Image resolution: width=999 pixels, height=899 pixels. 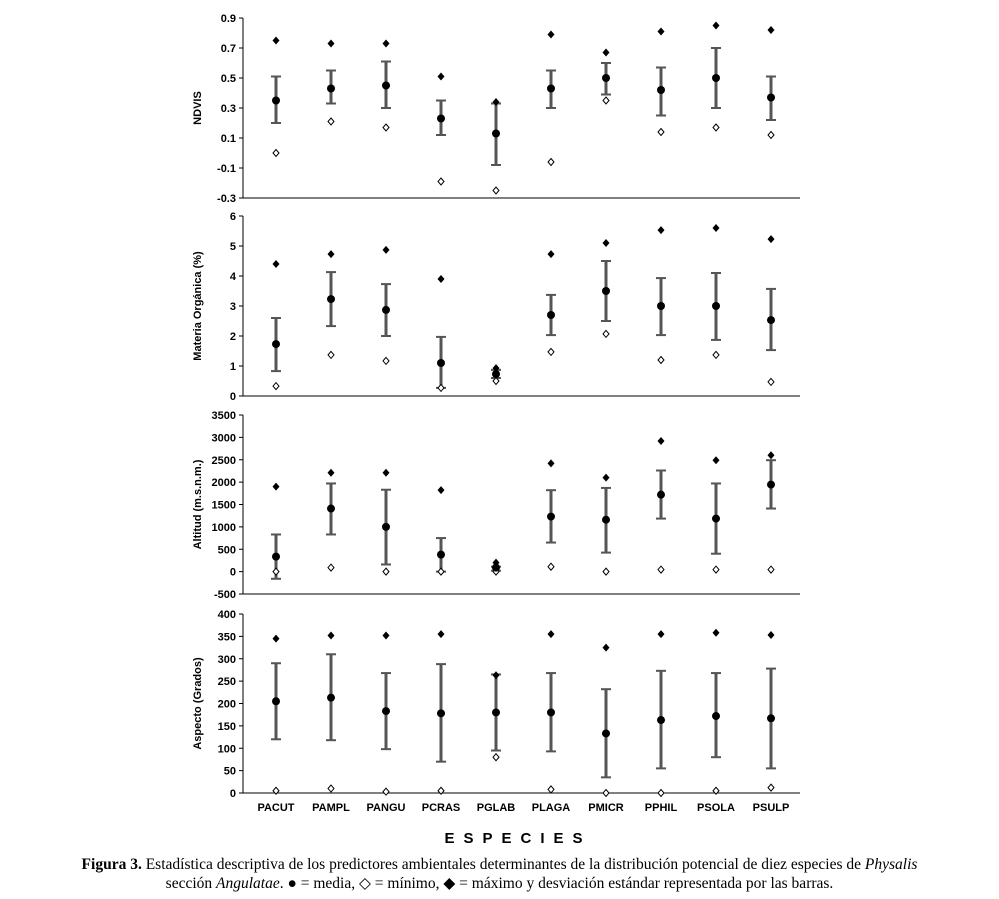 What do you see at coordinates (386, 808) in the screenshot?
I see `x-tick-label: PANGU` at bounding box center [386, 808].